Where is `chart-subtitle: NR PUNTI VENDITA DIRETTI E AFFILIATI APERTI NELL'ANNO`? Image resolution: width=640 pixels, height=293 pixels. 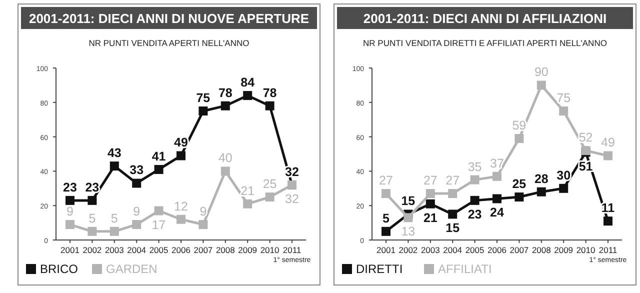
chart-subtitle: NR PUNTI VENDITA DIRETTI E AFFILIATI APERTI NELL'ANNO is located at coordinates (485, 43).